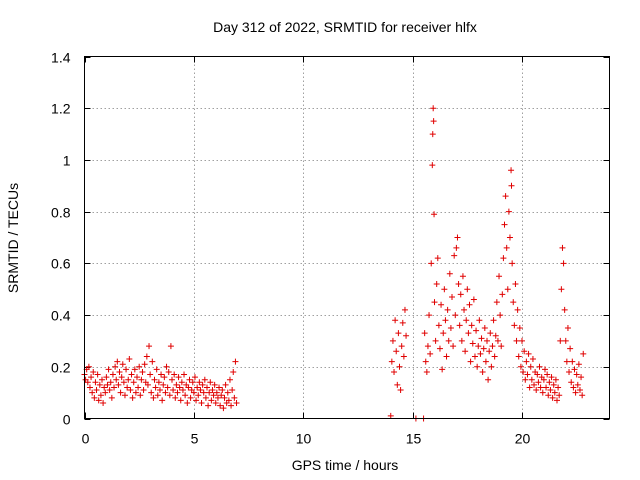  I want to click on y-tick-label: 1.4, so click(61, 58).